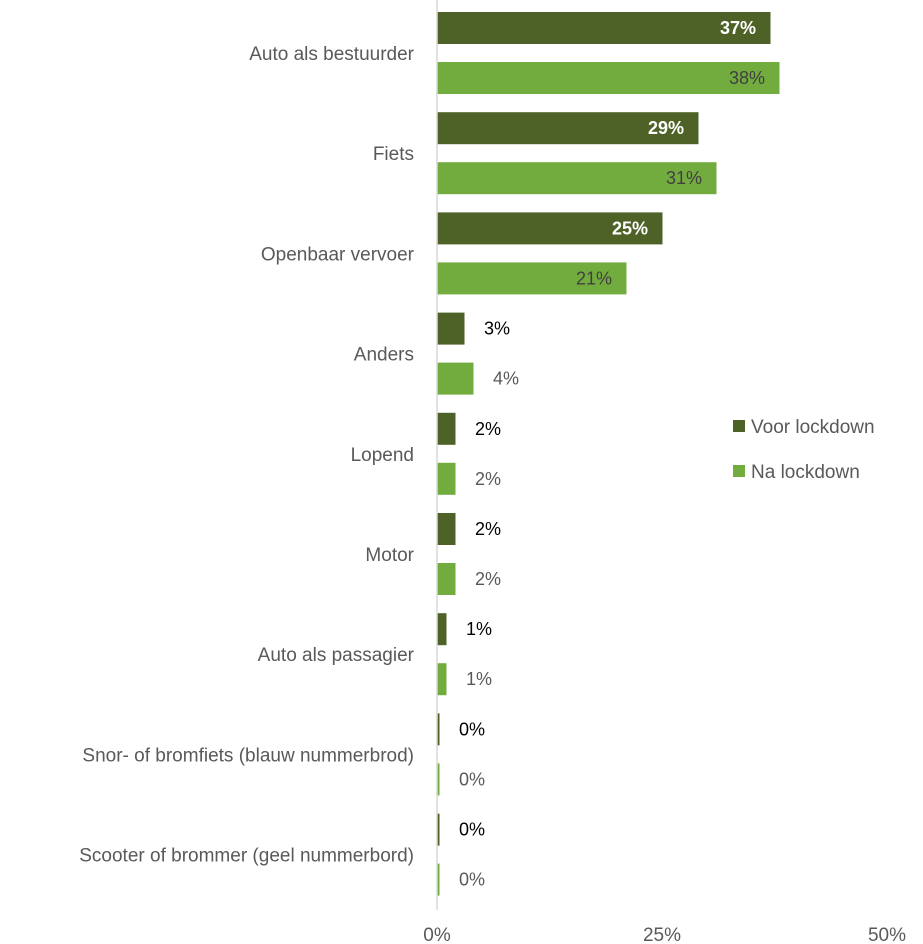  I want to click on value-label-na-lockdown-fiets: 31%, so click(684, 178).